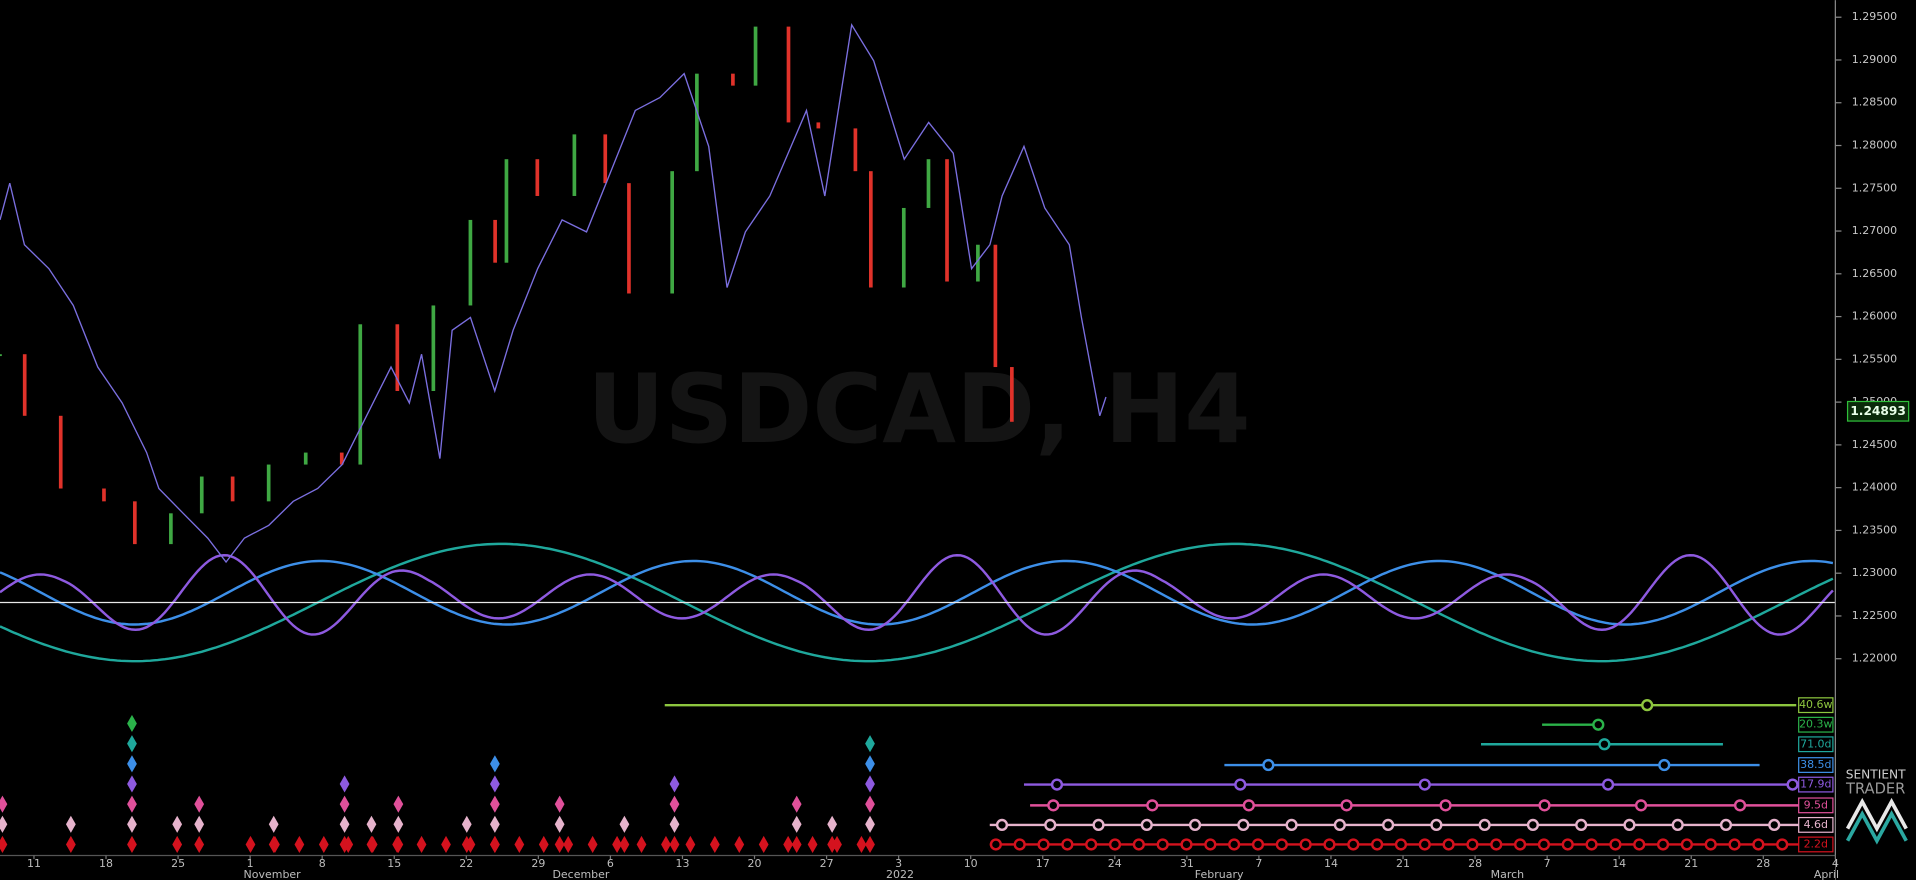  What do you see at coordinates (1874, 102) in the screenshot?
I see `y-tick-label: 1.28500` at bounding box center [1874, 102].